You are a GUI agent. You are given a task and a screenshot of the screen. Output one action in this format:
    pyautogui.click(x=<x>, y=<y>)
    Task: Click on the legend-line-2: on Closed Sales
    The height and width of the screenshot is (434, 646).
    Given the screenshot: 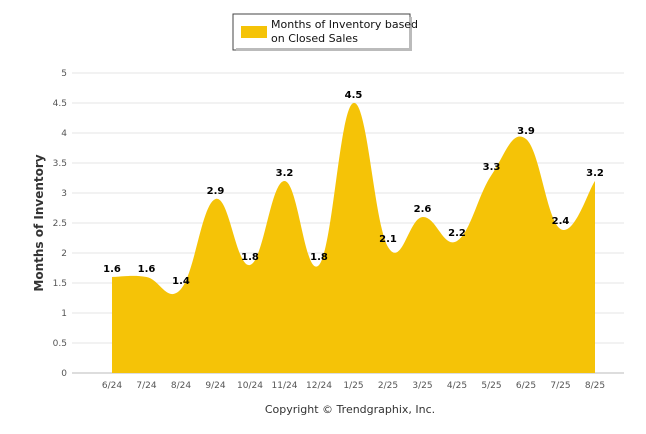 What is the action you would take?
    pyautogui.click(x=314, y=38)
    